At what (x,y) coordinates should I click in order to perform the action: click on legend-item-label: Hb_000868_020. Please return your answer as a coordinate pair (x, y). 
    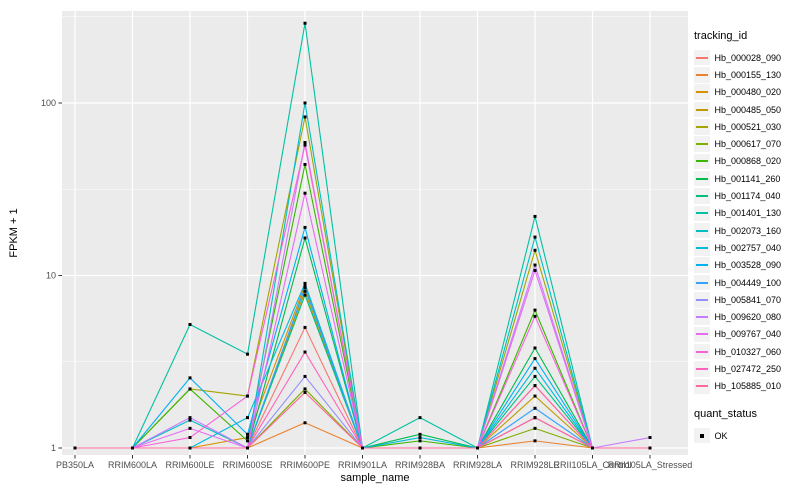
    Looking at the image, I should click on (748, 161).